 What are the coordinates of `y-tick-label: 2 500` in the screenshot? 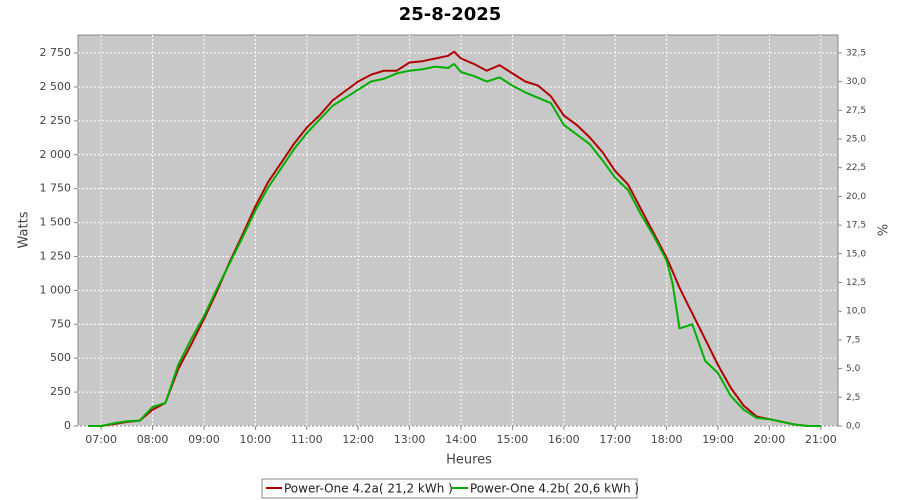 It's located at (56, 86).